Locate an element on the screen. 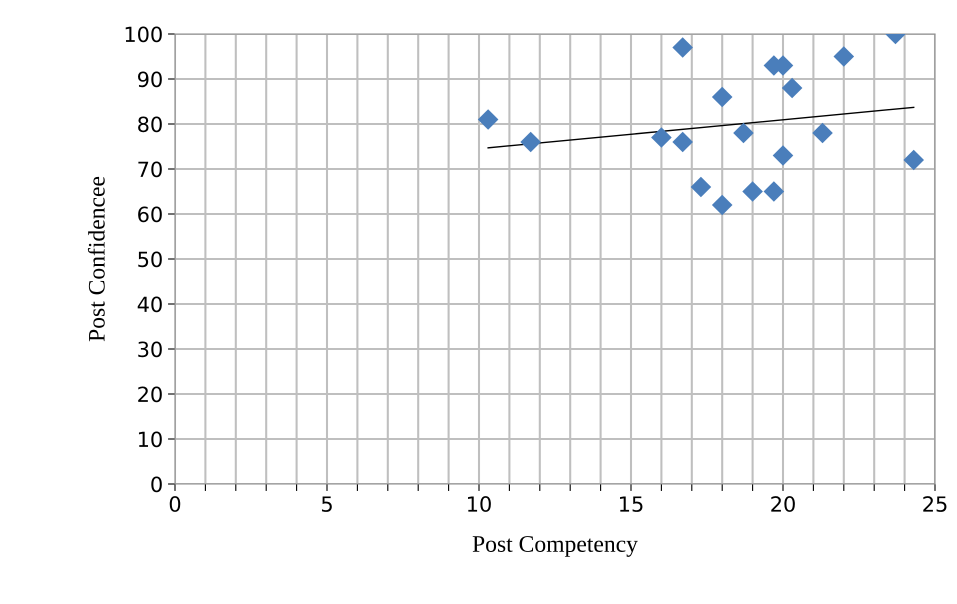 The image size is (957, 604). x-axis-title: Post Competency is located at coordinates (555, 546).